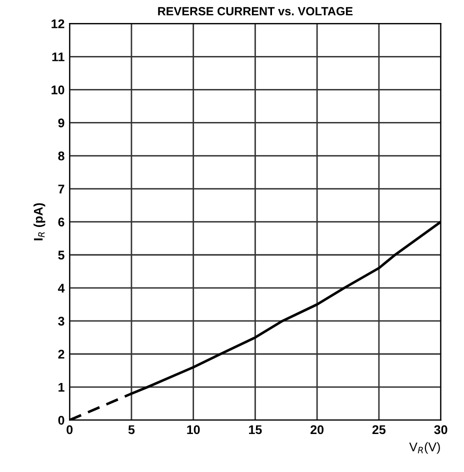 The image size is (464, 472). I want to click on y-tick-label: 6, so click(61, 222).